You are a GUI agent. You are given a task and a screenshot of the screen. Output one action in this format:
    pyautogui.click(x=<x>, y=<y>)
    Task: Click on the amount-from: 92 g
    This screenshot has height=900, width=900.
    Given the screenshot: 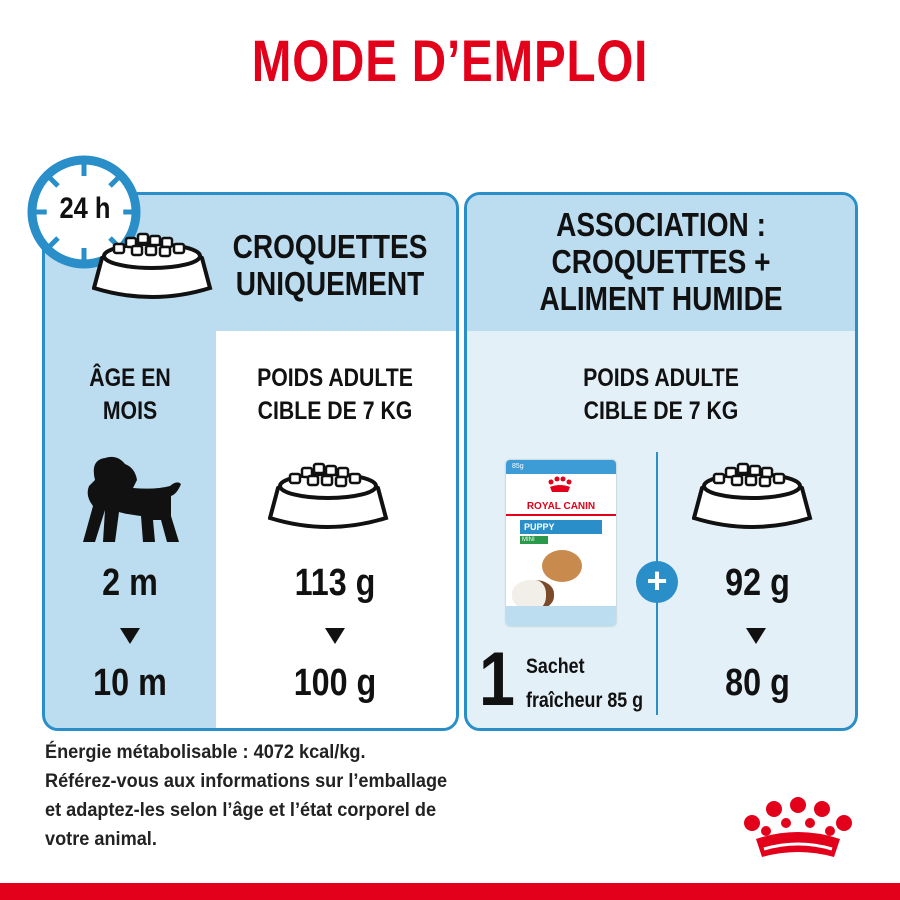 What is the action you would take?
    pyautogui.click(x=757, y=583)
    